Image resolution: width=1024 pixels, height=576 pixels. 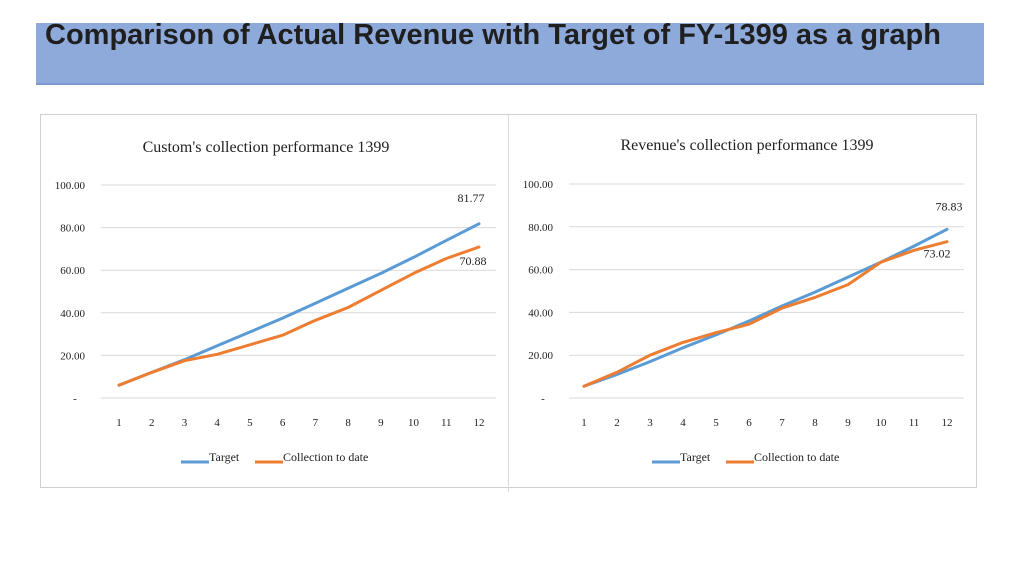 I want to click on data-label: 81.77, so click(x=471, y=198).